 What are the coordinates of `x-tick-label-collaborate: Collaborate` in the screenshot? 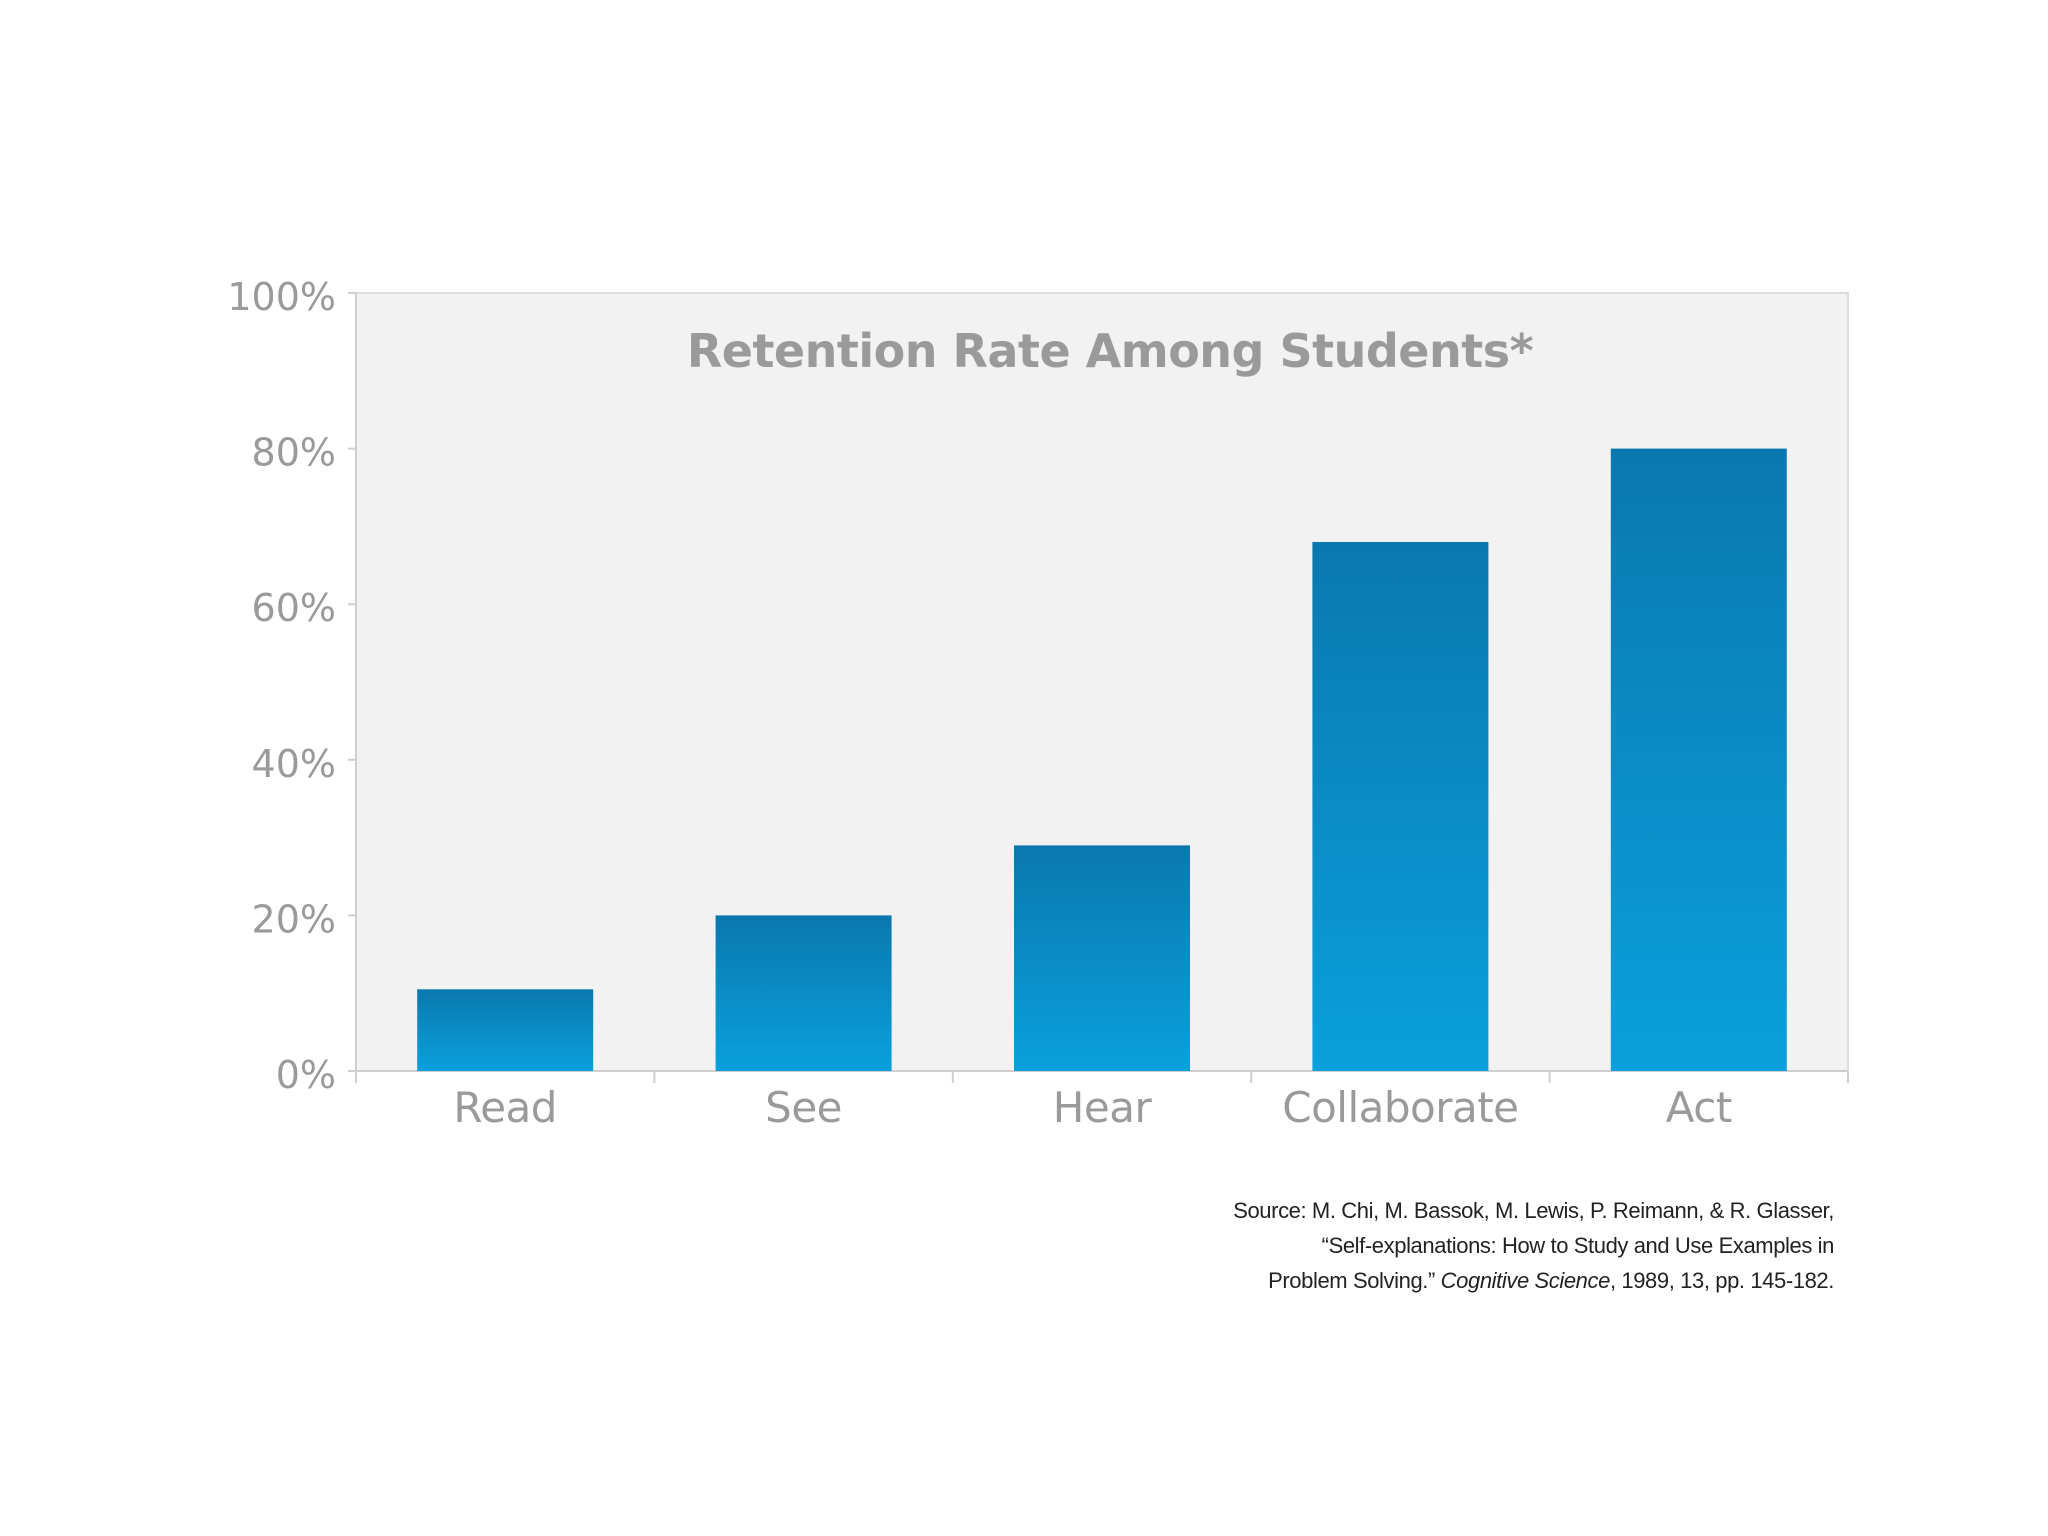 It's located at (1400, 1107).